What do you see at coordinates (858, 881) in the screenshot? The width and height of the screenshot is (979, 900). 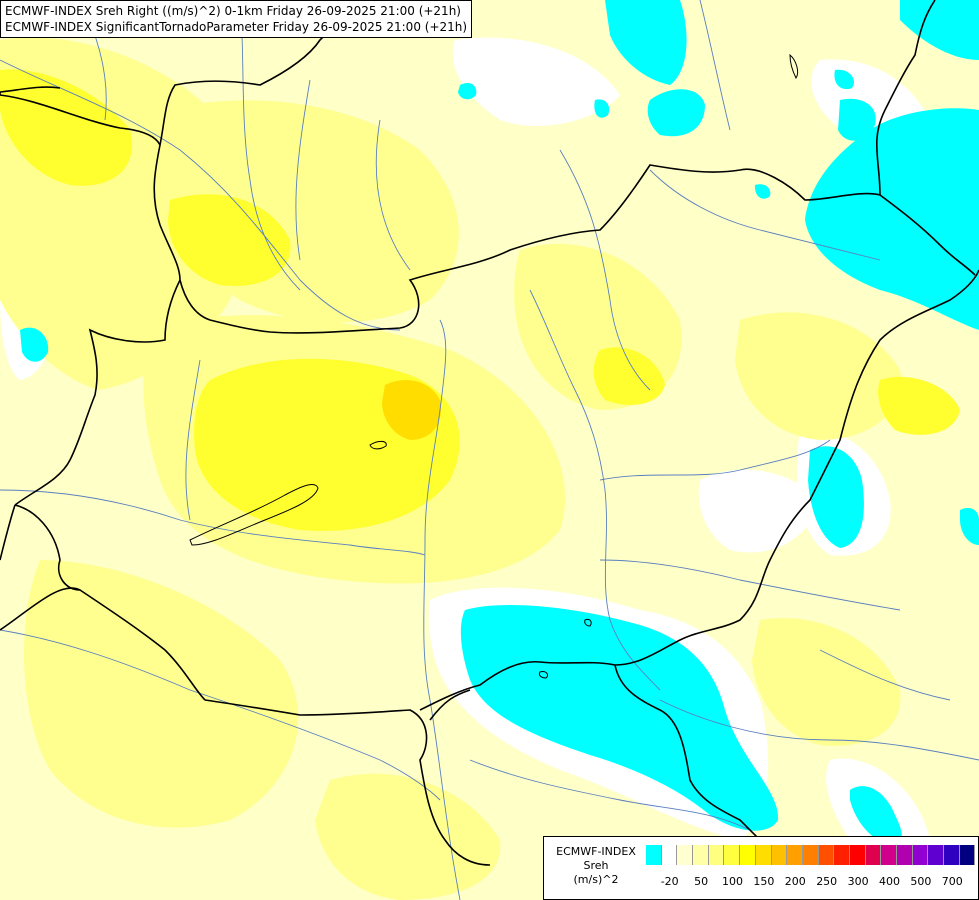 I see `legend-tick-label: 300` at bounding box center [858, 881].